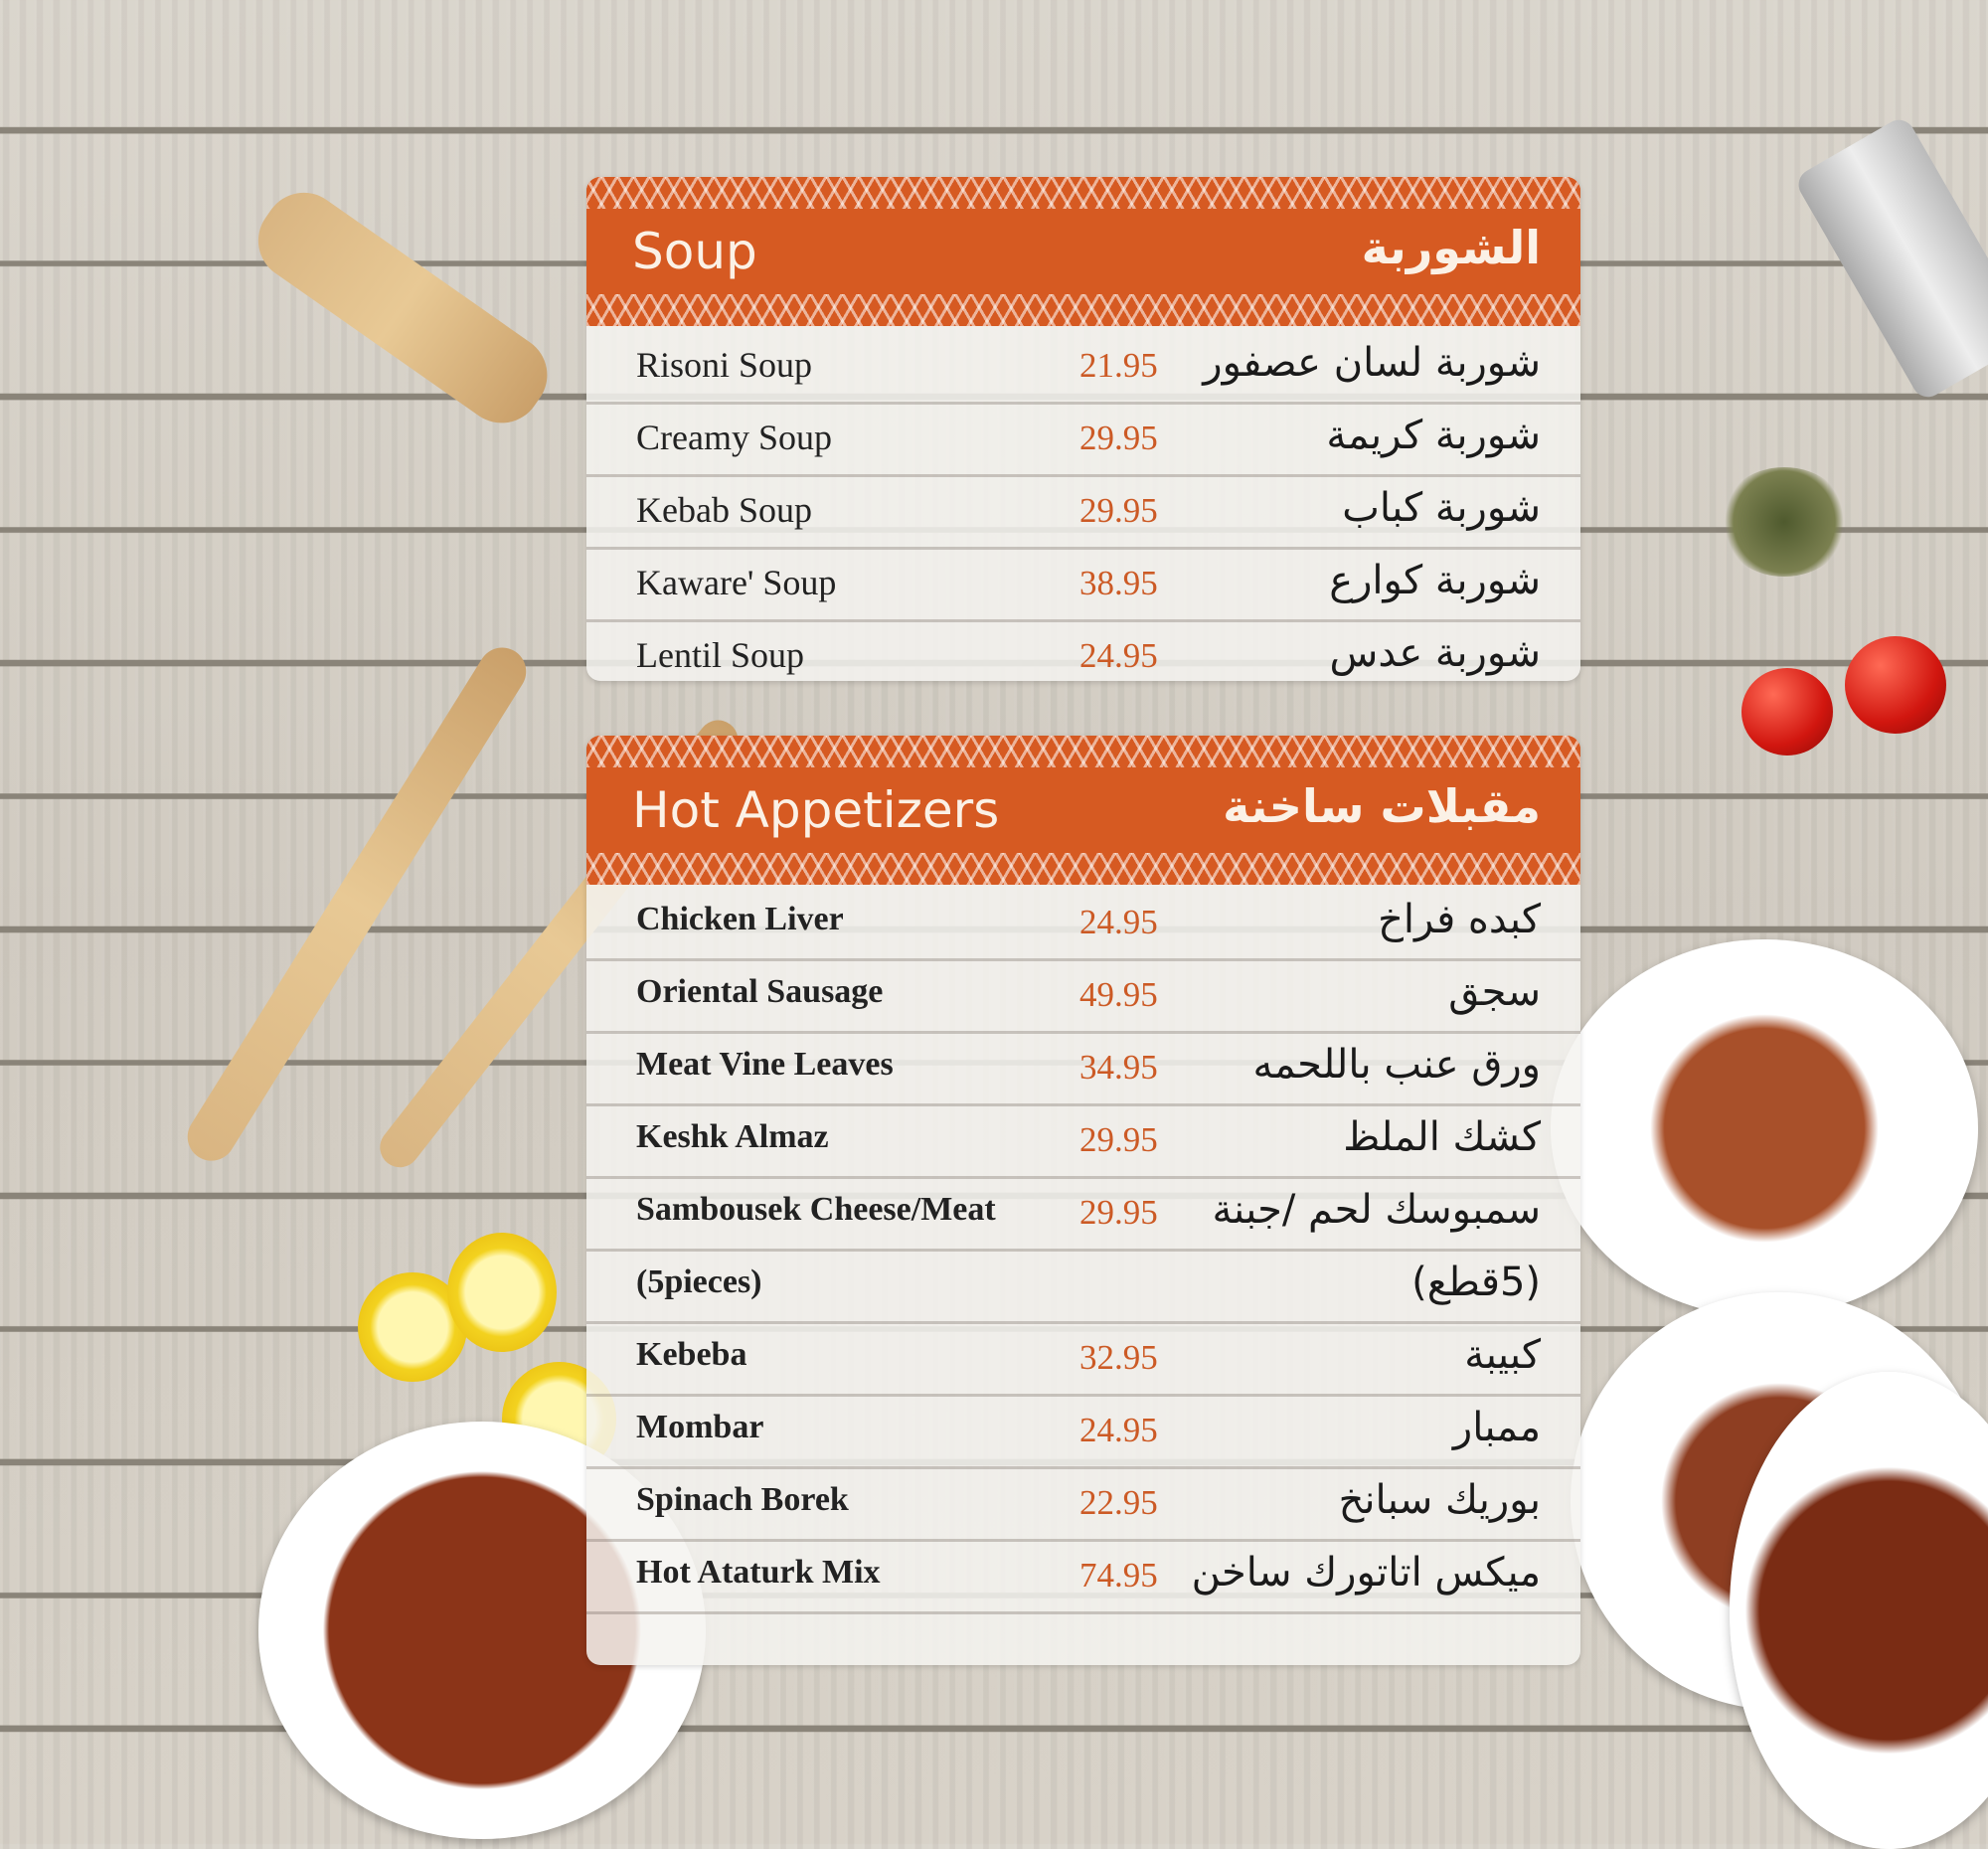 This screenshot has width=1988, height=1849. I want to click on item-name-ar: (5قطع), so click(1476, 1283).